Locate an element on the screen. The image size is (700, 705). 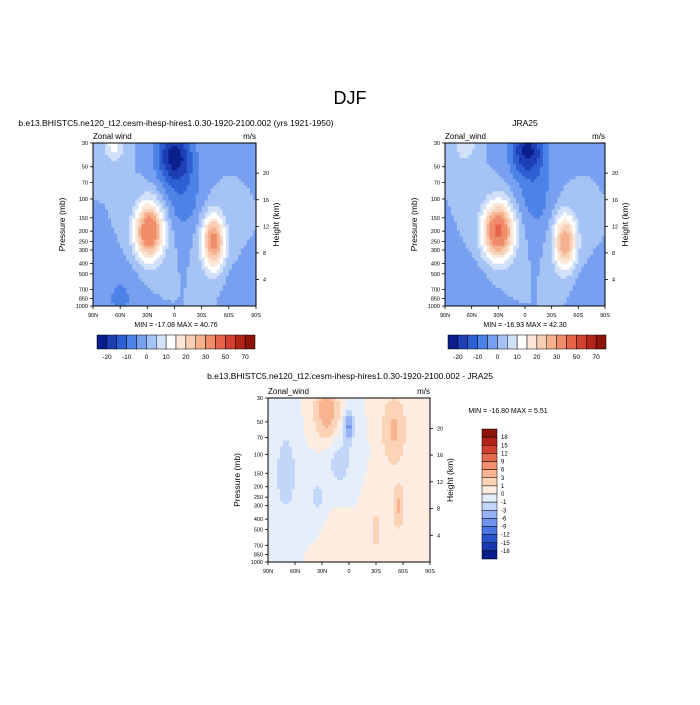
y-tick-label: 200 is located at coordinates (83, 232).